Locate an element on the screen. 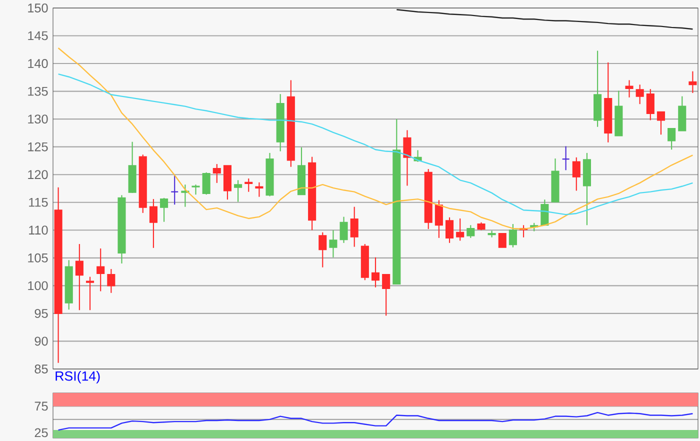  y-tick-label: 150 is located at coordinates (38, 8).